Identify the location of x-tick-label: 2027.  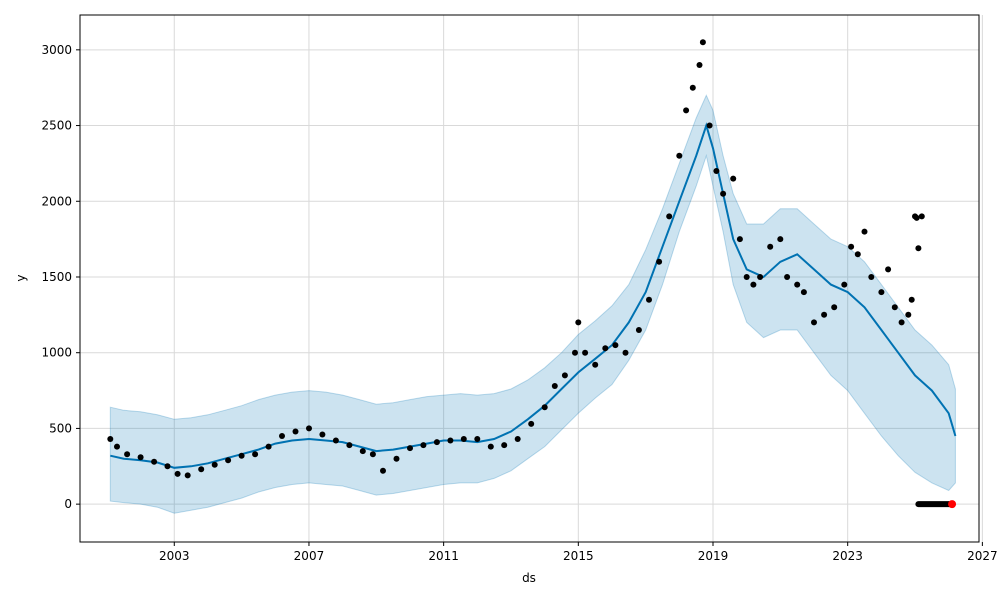
(982, 556).